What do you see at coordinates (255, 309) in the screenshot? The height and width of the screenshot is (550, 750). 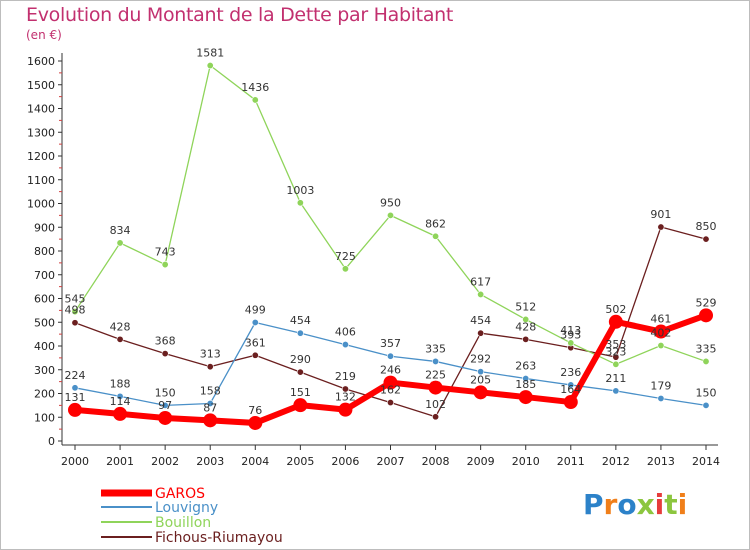 I see `data-label: 499` at bounding box center [255, 309].